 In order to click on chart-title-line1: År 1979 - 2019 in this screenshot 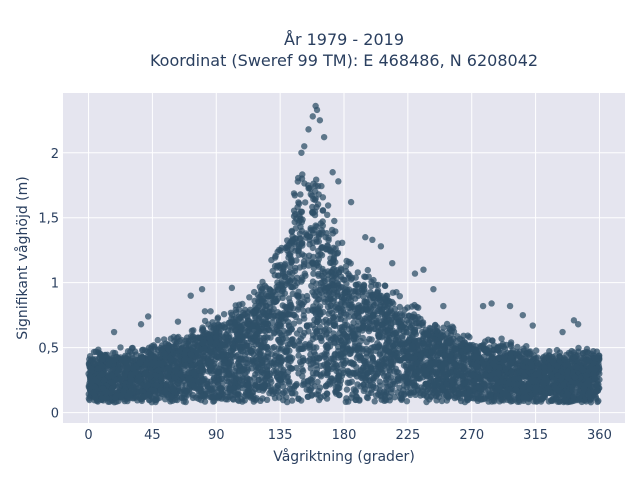, I will do `click(344, 39)`.